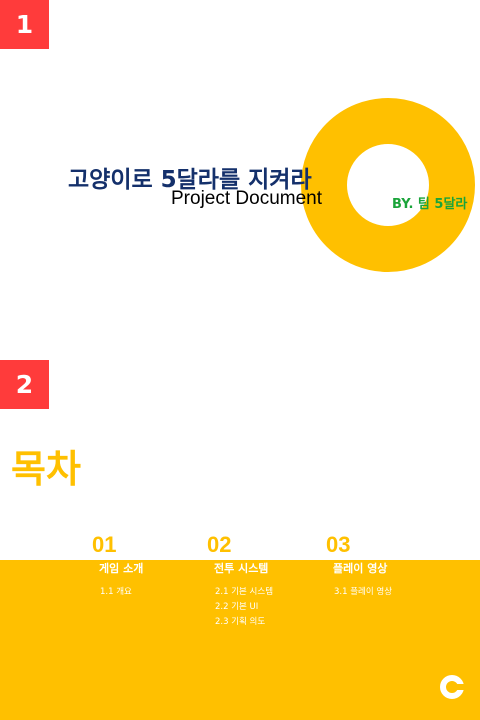  I want to click on section-item: 1.1 개요, so click(116, 592).